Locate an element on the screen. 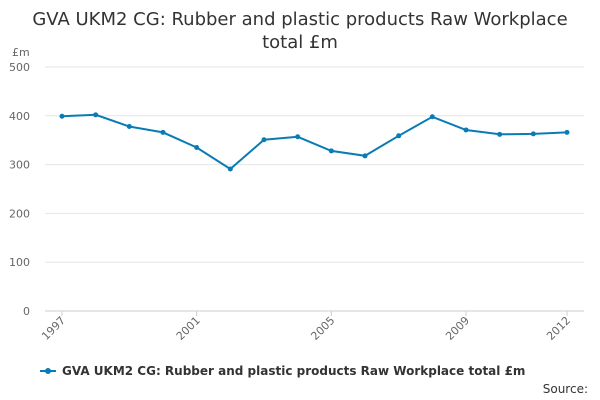 This screenshot has width=600, height=400. y-axis-ticks: 0 100 200 300 400 500 is located at coordinates (19, 189).